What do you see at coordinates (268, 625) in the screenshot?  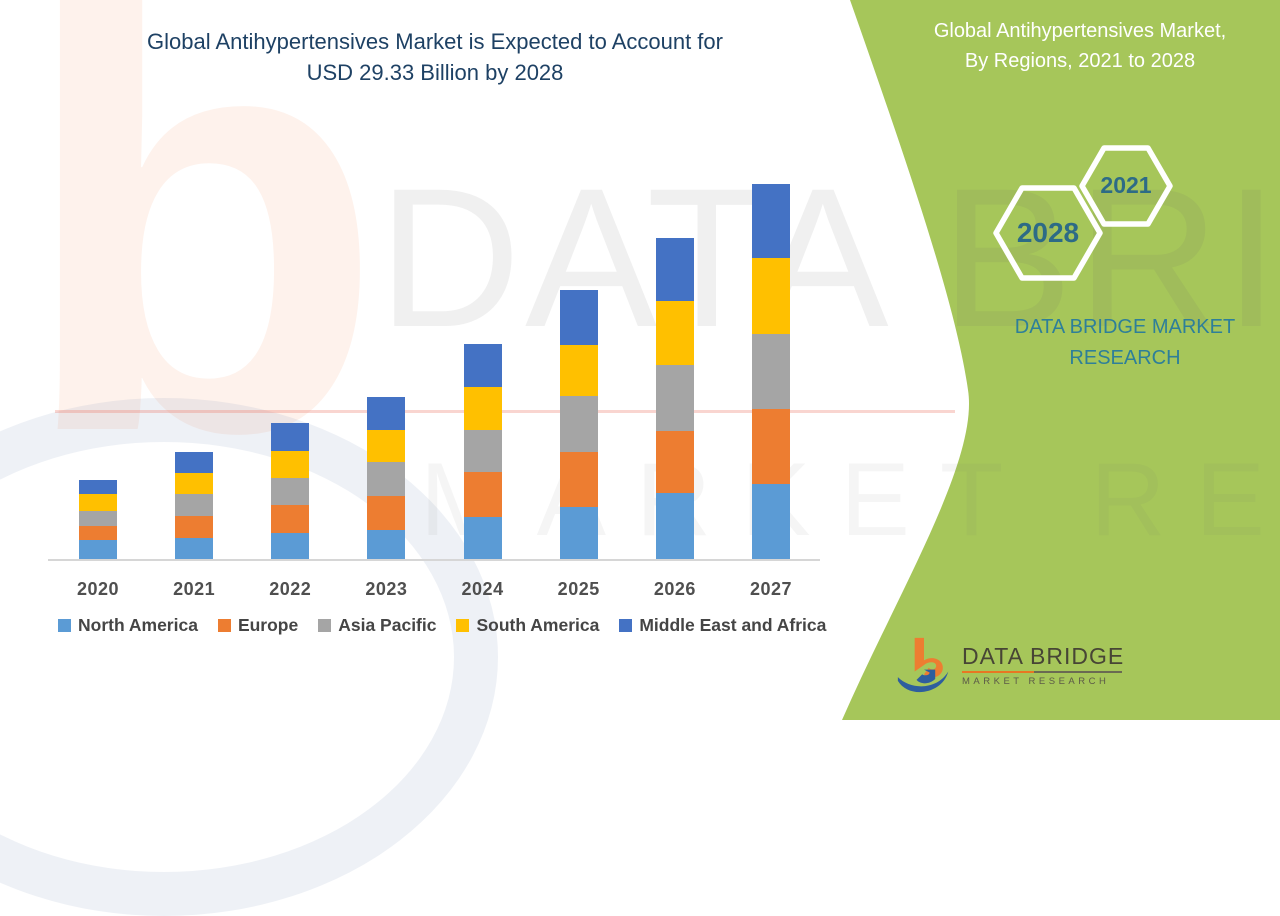 I see `legend-label: Europe` at bounding box center [268, 625].